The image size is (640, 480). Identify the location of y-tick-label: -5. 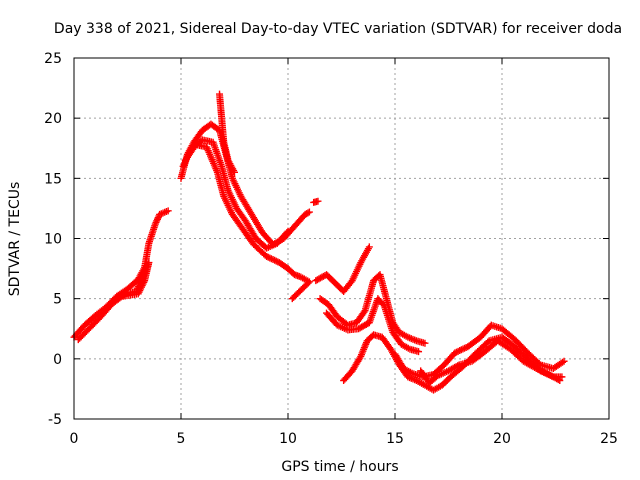
(55, 420).